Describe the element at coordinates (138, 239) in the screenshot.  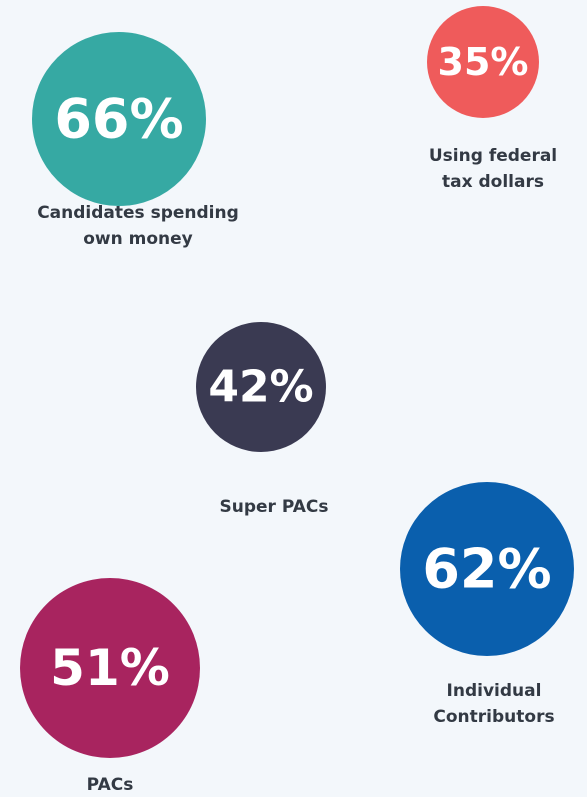
I see `bubble-label: own money` at that location.